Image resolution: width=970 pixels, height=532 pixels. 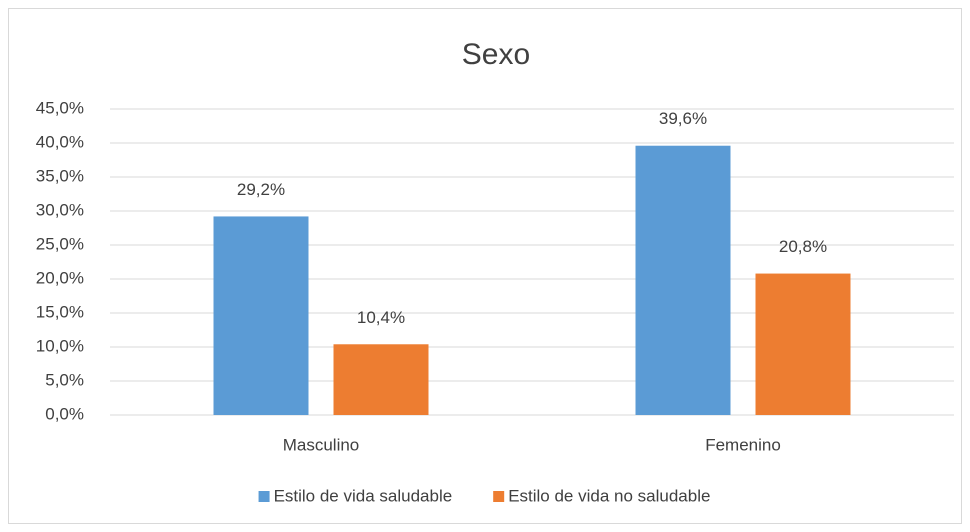 I want to click on y-tick-label: 10,0%, so click(x=60, y=345).